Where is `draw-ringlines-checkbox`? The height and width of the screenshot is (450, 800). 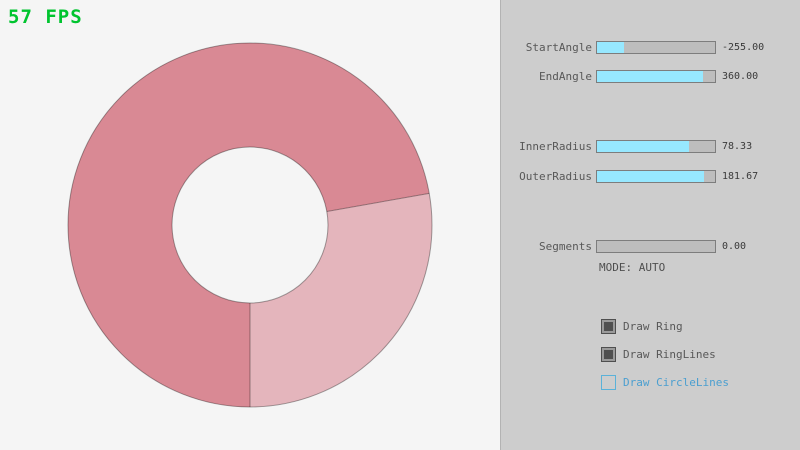
draw-ringlines-checkbox is located at coordinates (608, 354).